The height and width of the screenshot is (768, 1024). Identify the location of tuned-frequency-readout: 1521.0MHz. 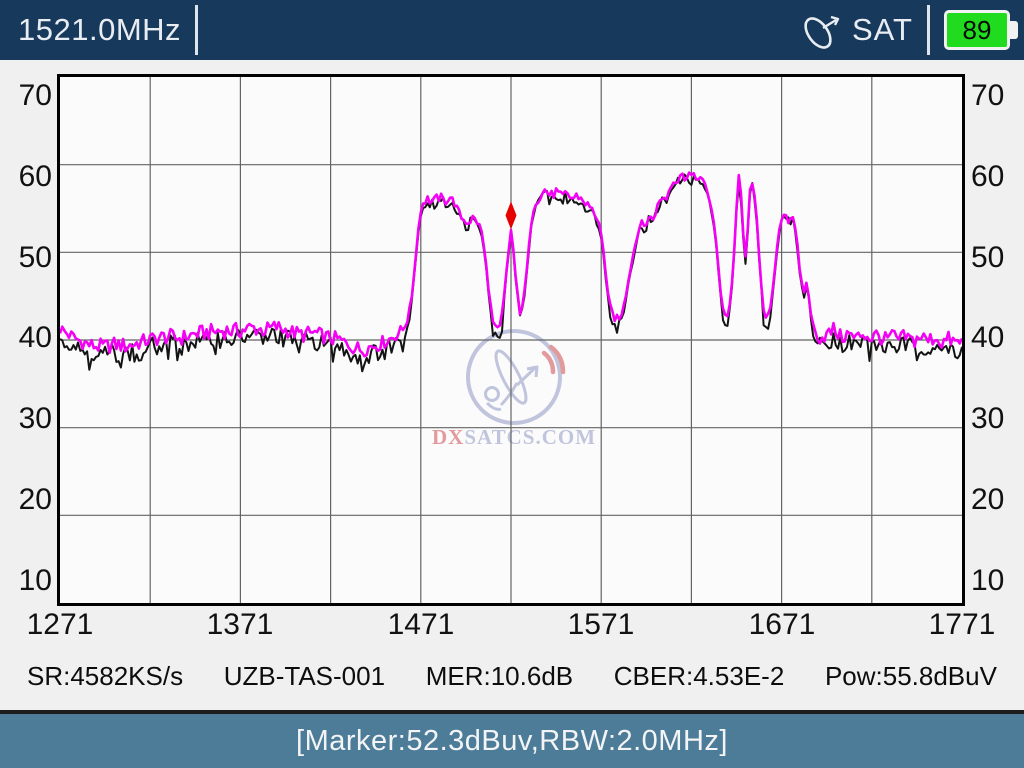
(100, 29).